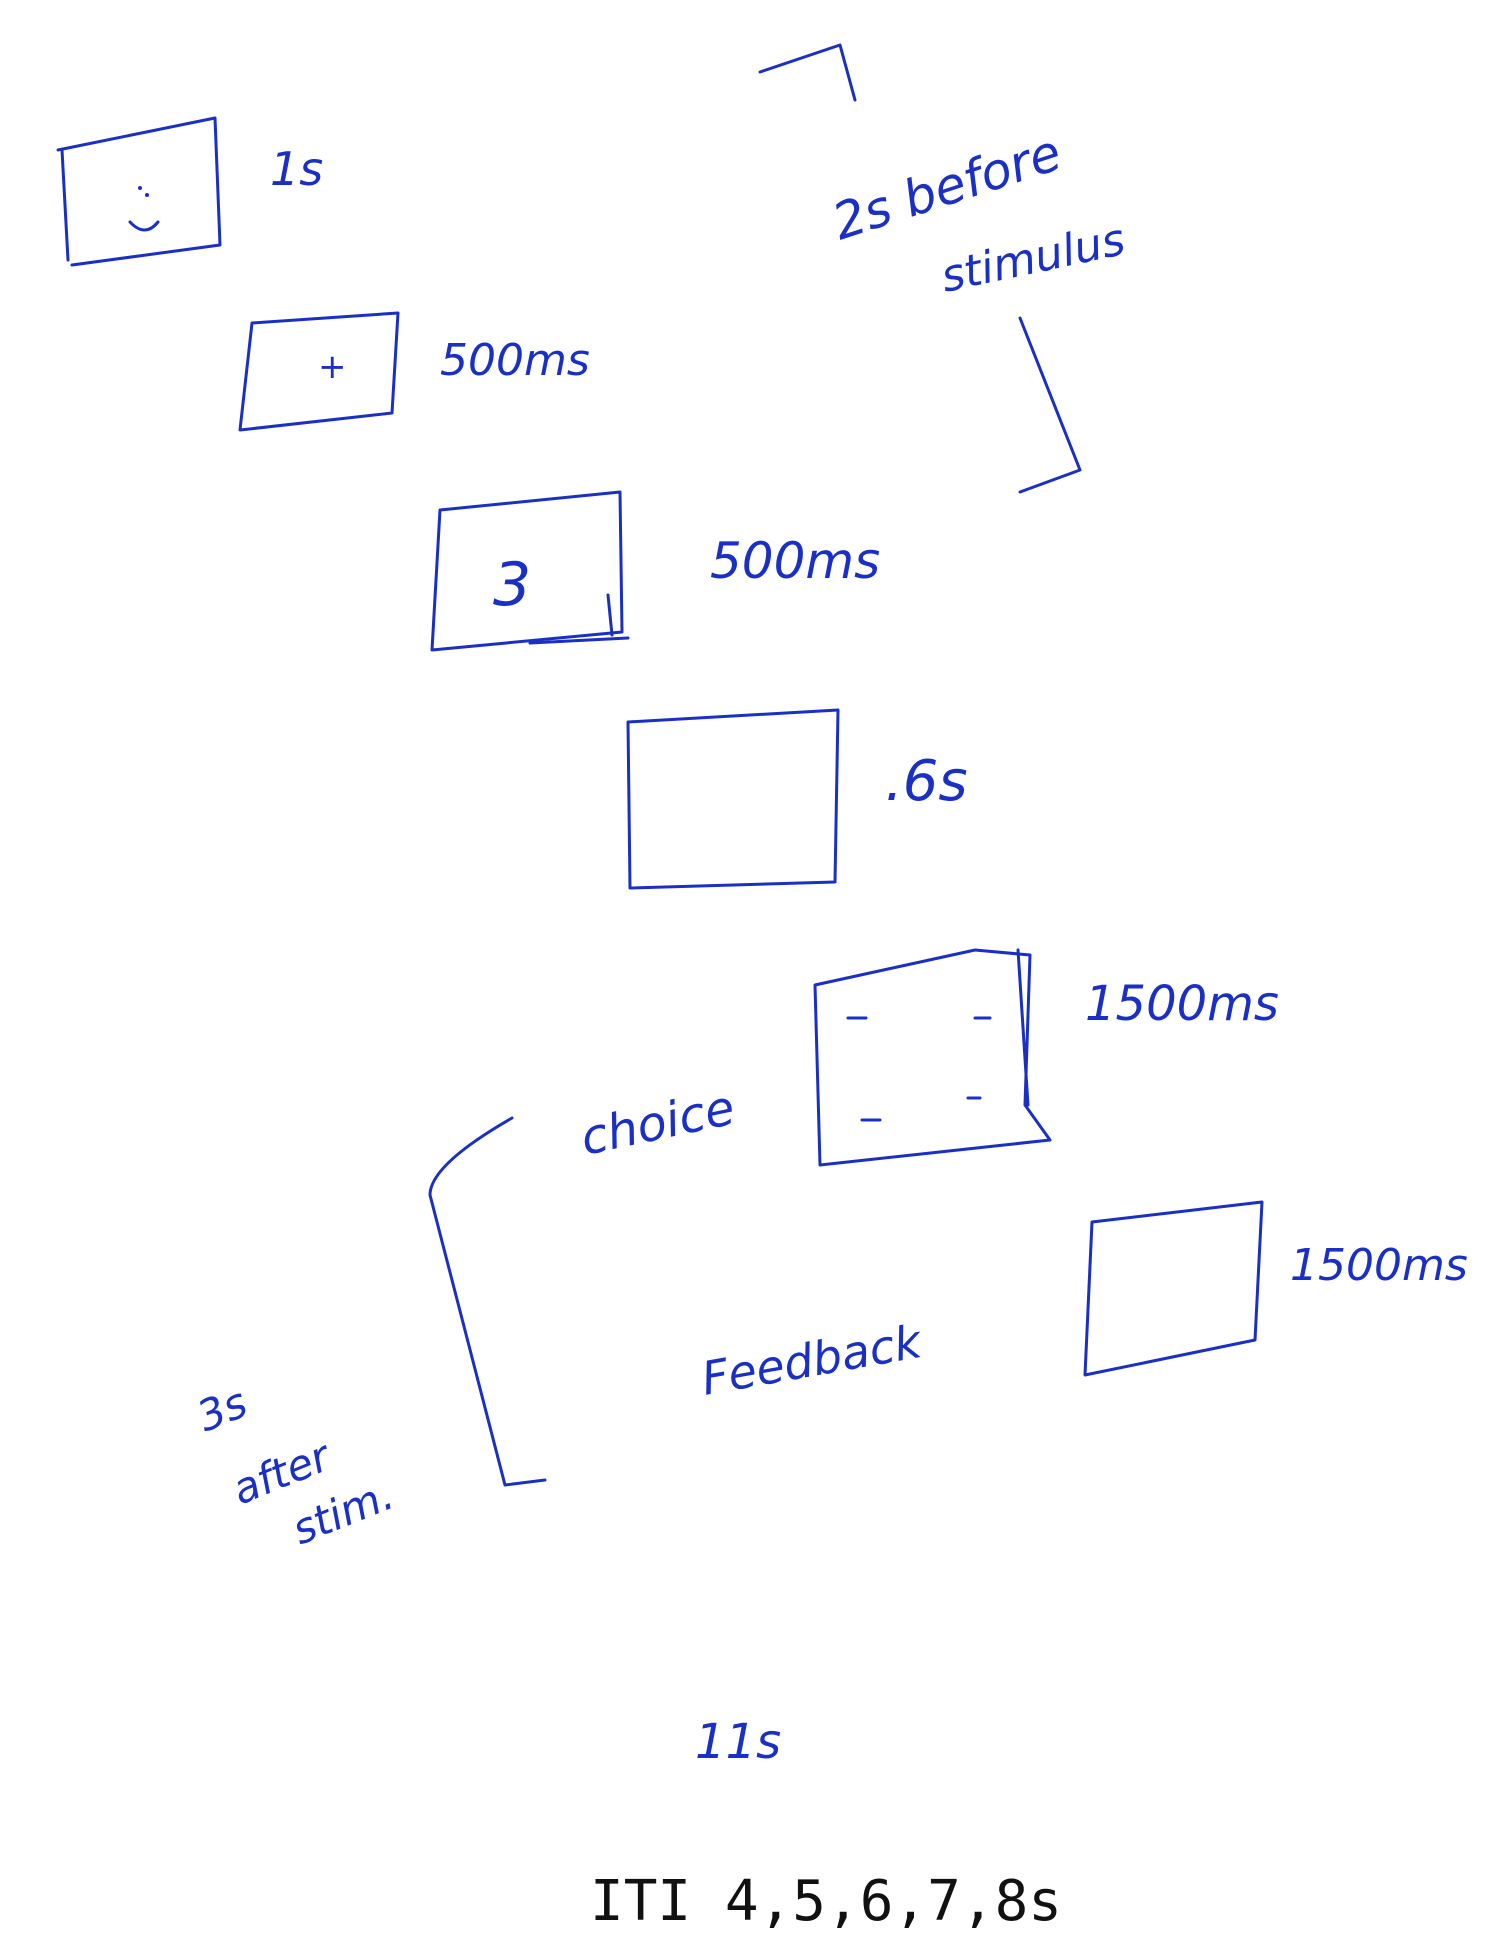 The height and width of the screenshot is (1934, 1500). I want to click on feedback-screen-box, so click(1173, 1288).